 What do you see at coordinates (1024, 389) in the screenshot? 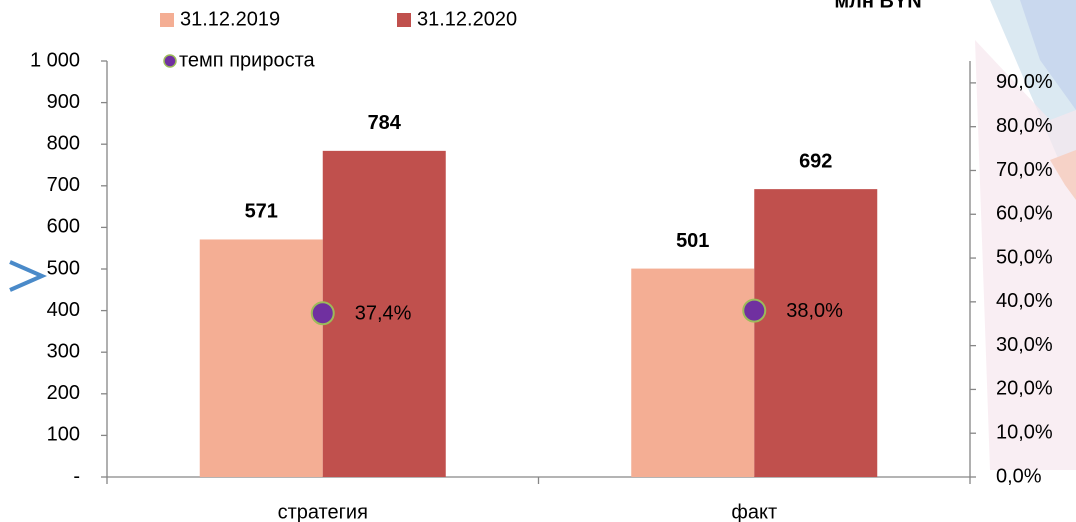
I see `y2-tick-label: 20,0%` at bounding box center [1024, 389].